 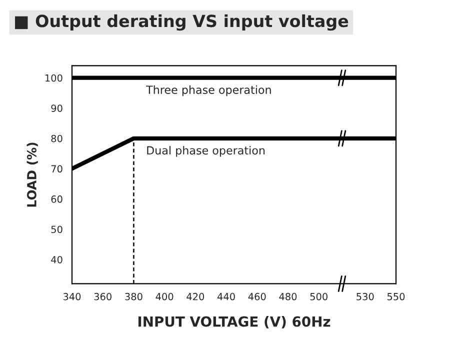 I want to click on chart-title: ■ Output derating VS input voltage, so click(x=181, y=22).